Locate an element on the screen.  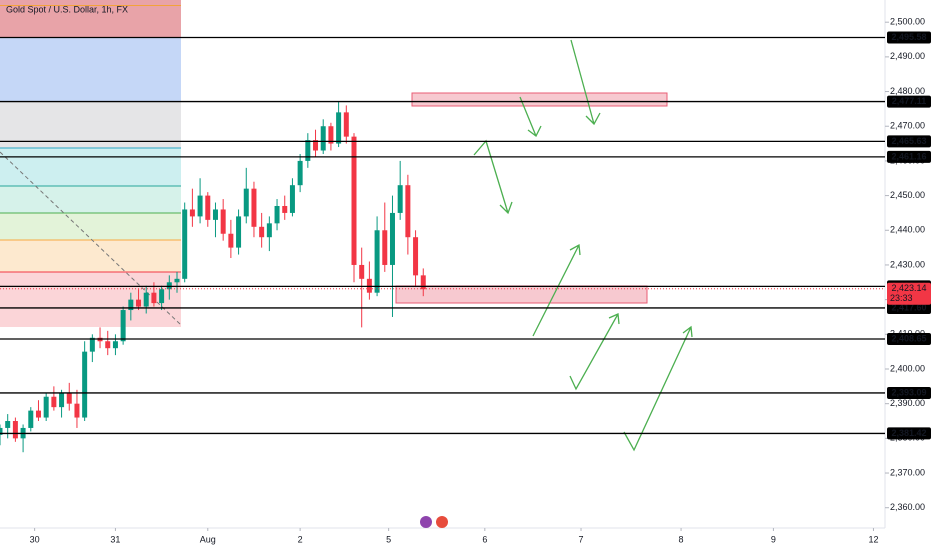
level-label: 2,408.65 is located at coordinates (908, 338).